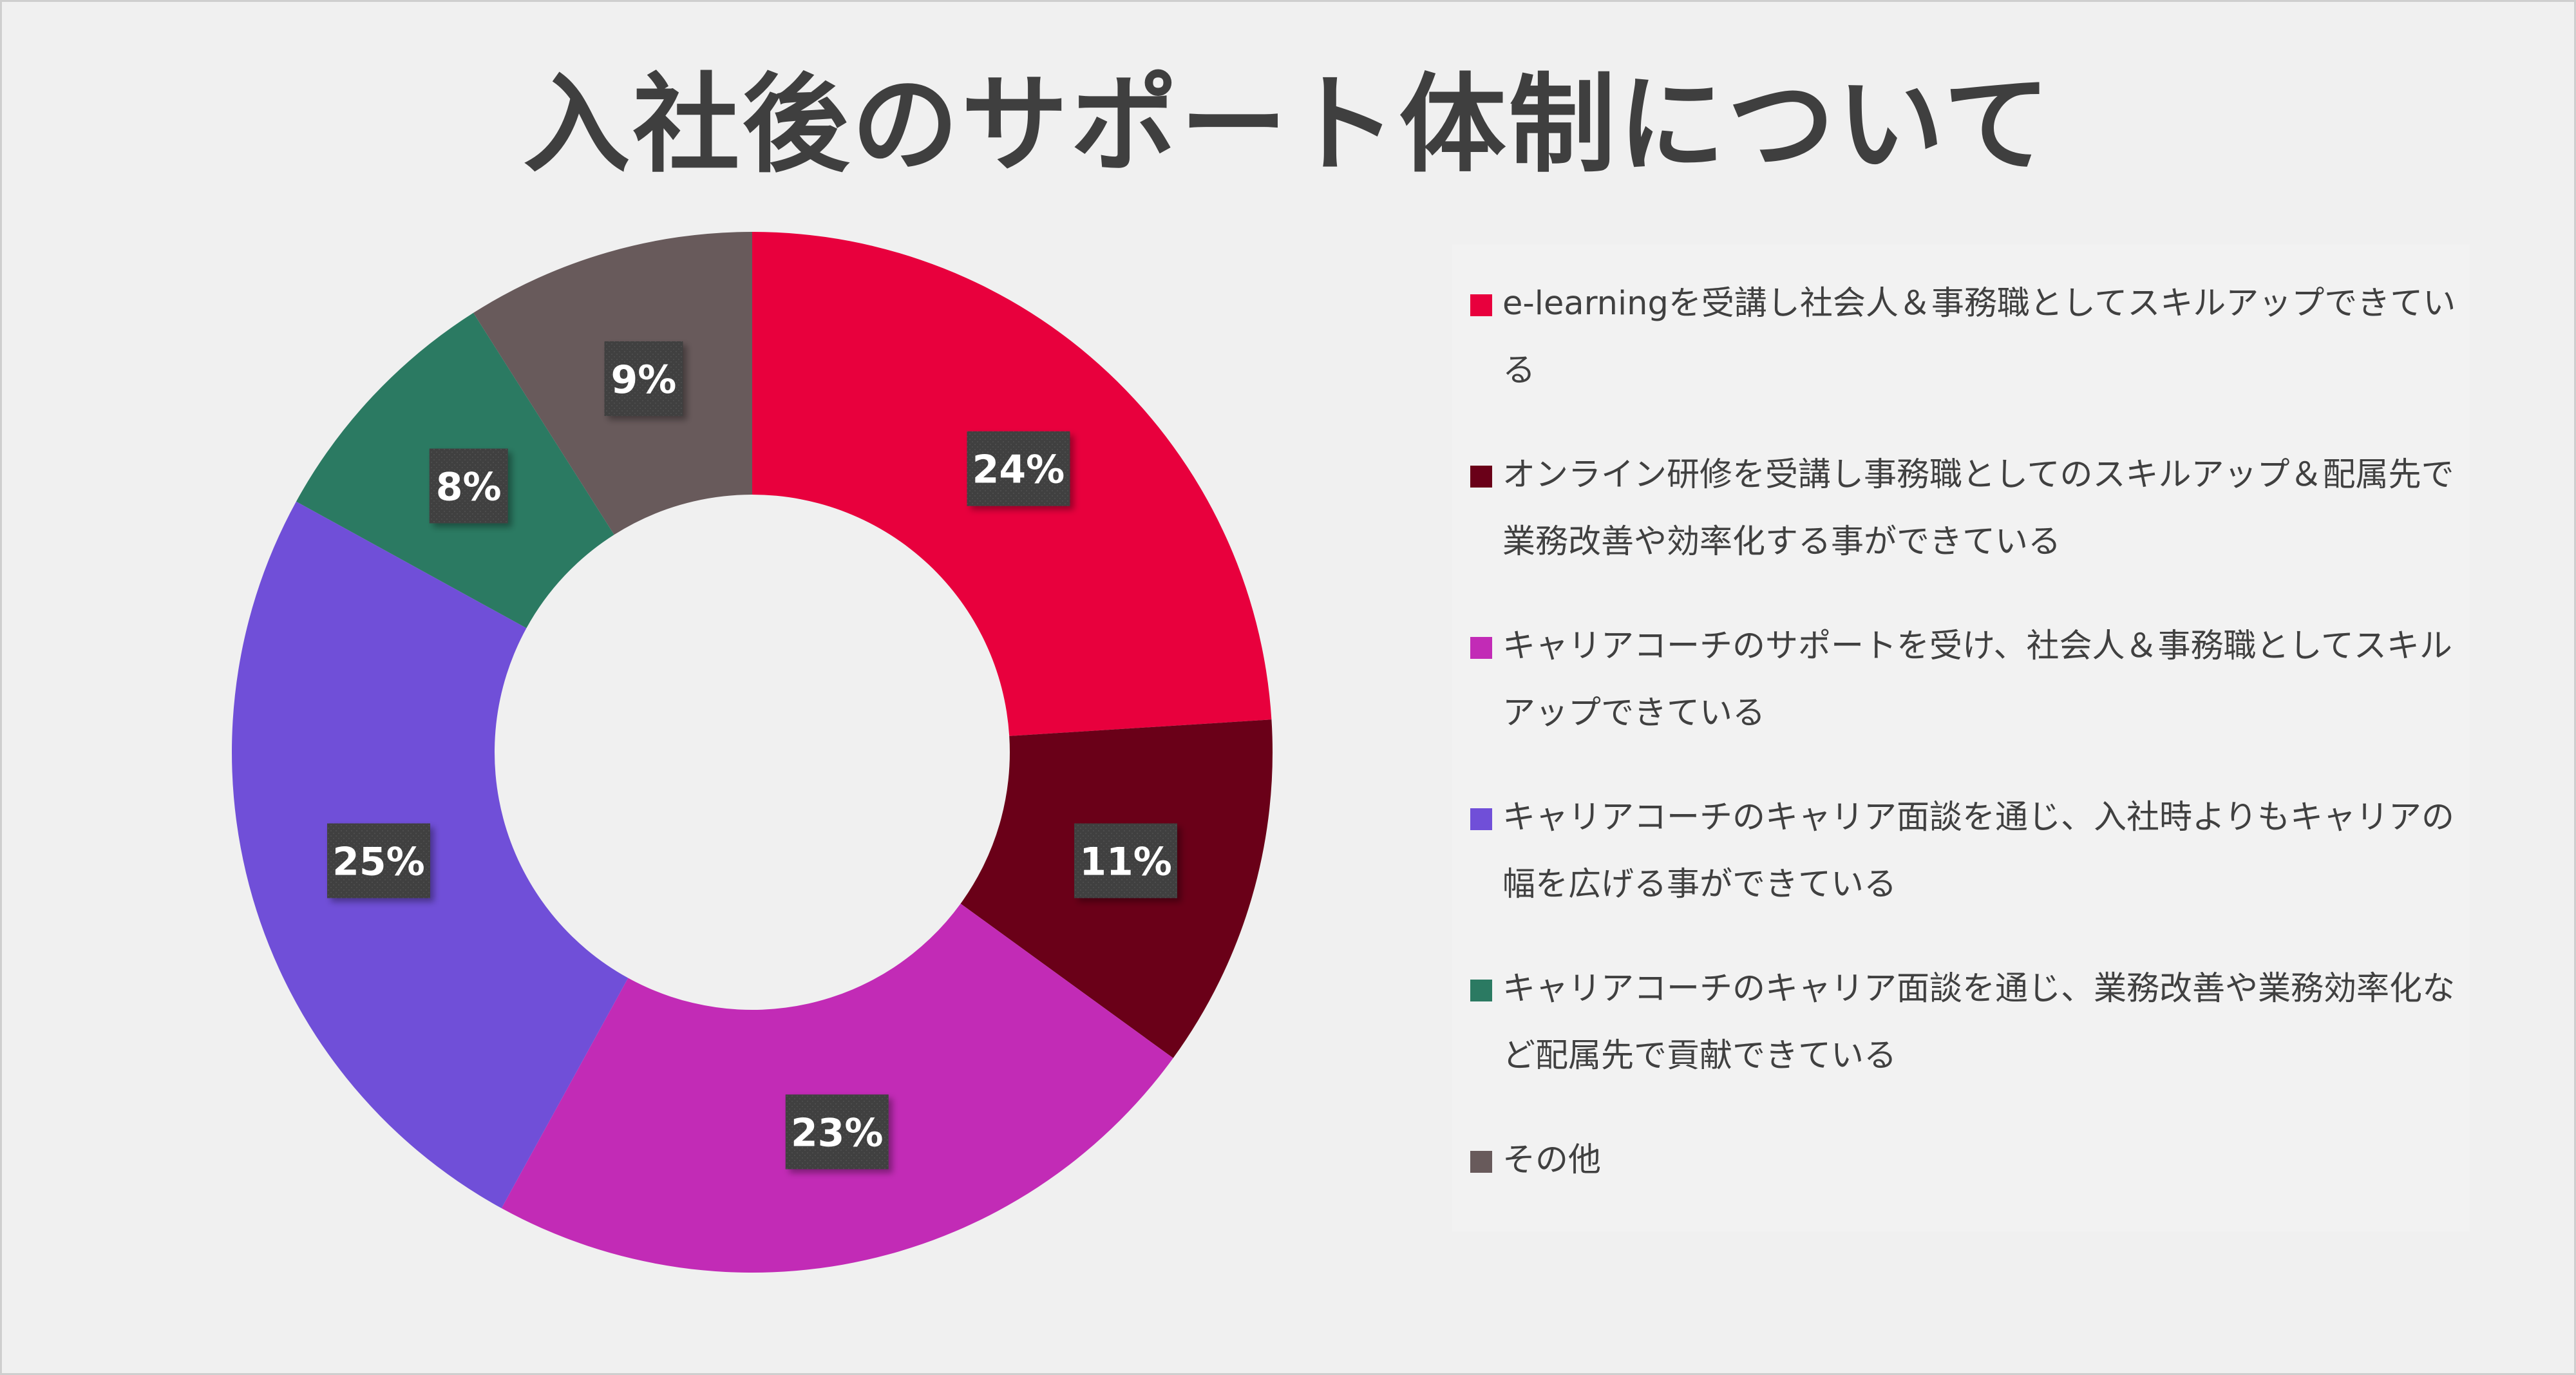 Image resolution: width=2576 pixels, height=1375 pixels. I want to click on data-label-text-4: 25%, so click(379, 863).